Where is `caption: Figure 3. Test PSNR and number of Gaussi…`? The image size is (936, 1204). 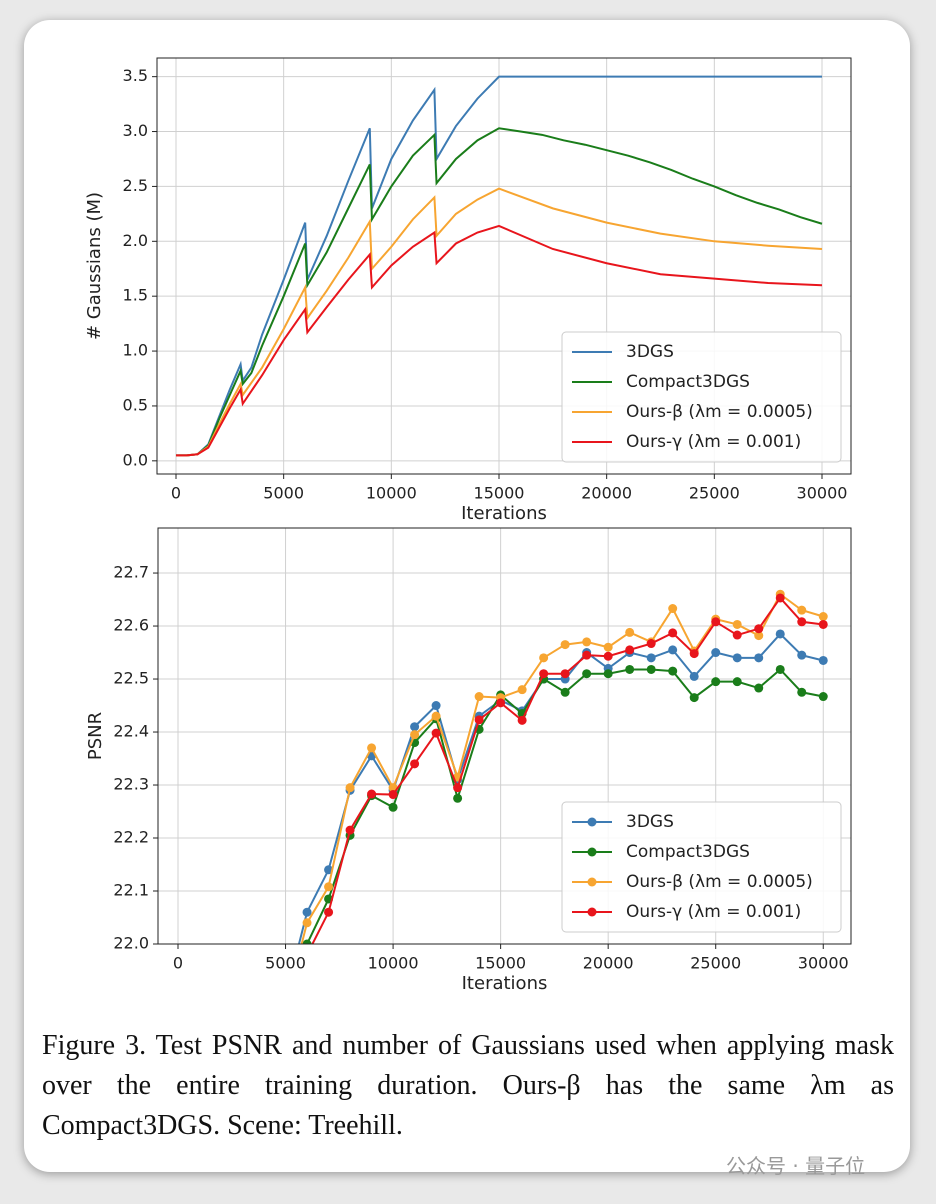
caption: Figure 3. Test PSNR and number of Gaussi… is located at coordinates (468, 1085).